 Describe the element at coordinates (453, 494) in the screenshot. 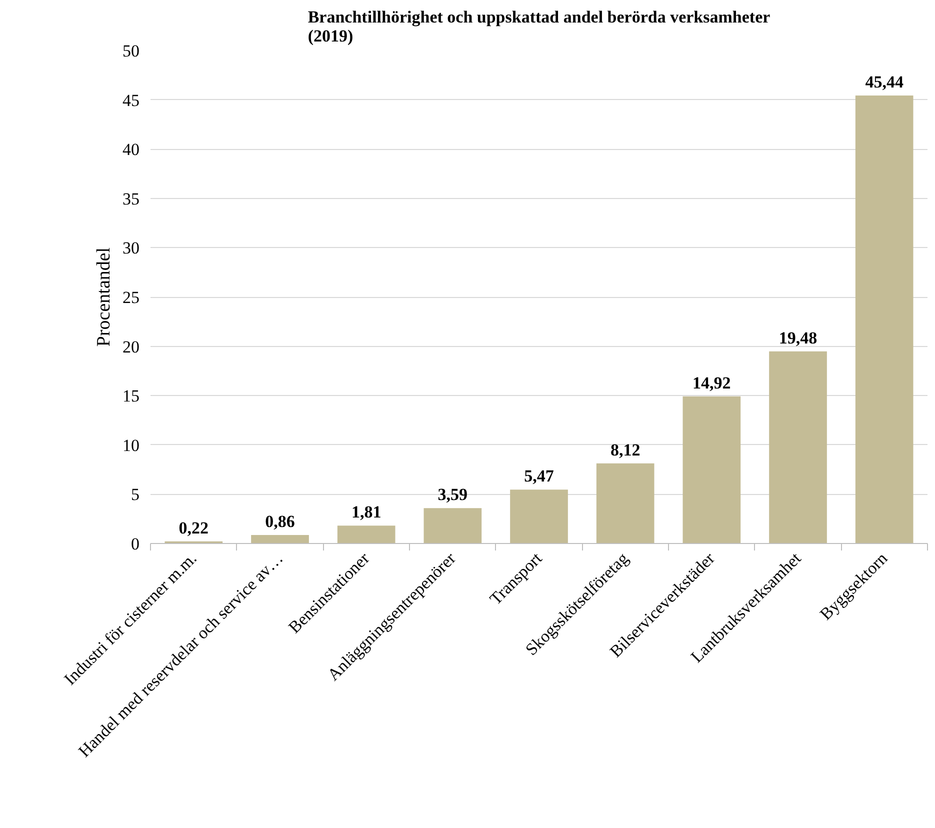

I see `data-label: 3,59` at that location.